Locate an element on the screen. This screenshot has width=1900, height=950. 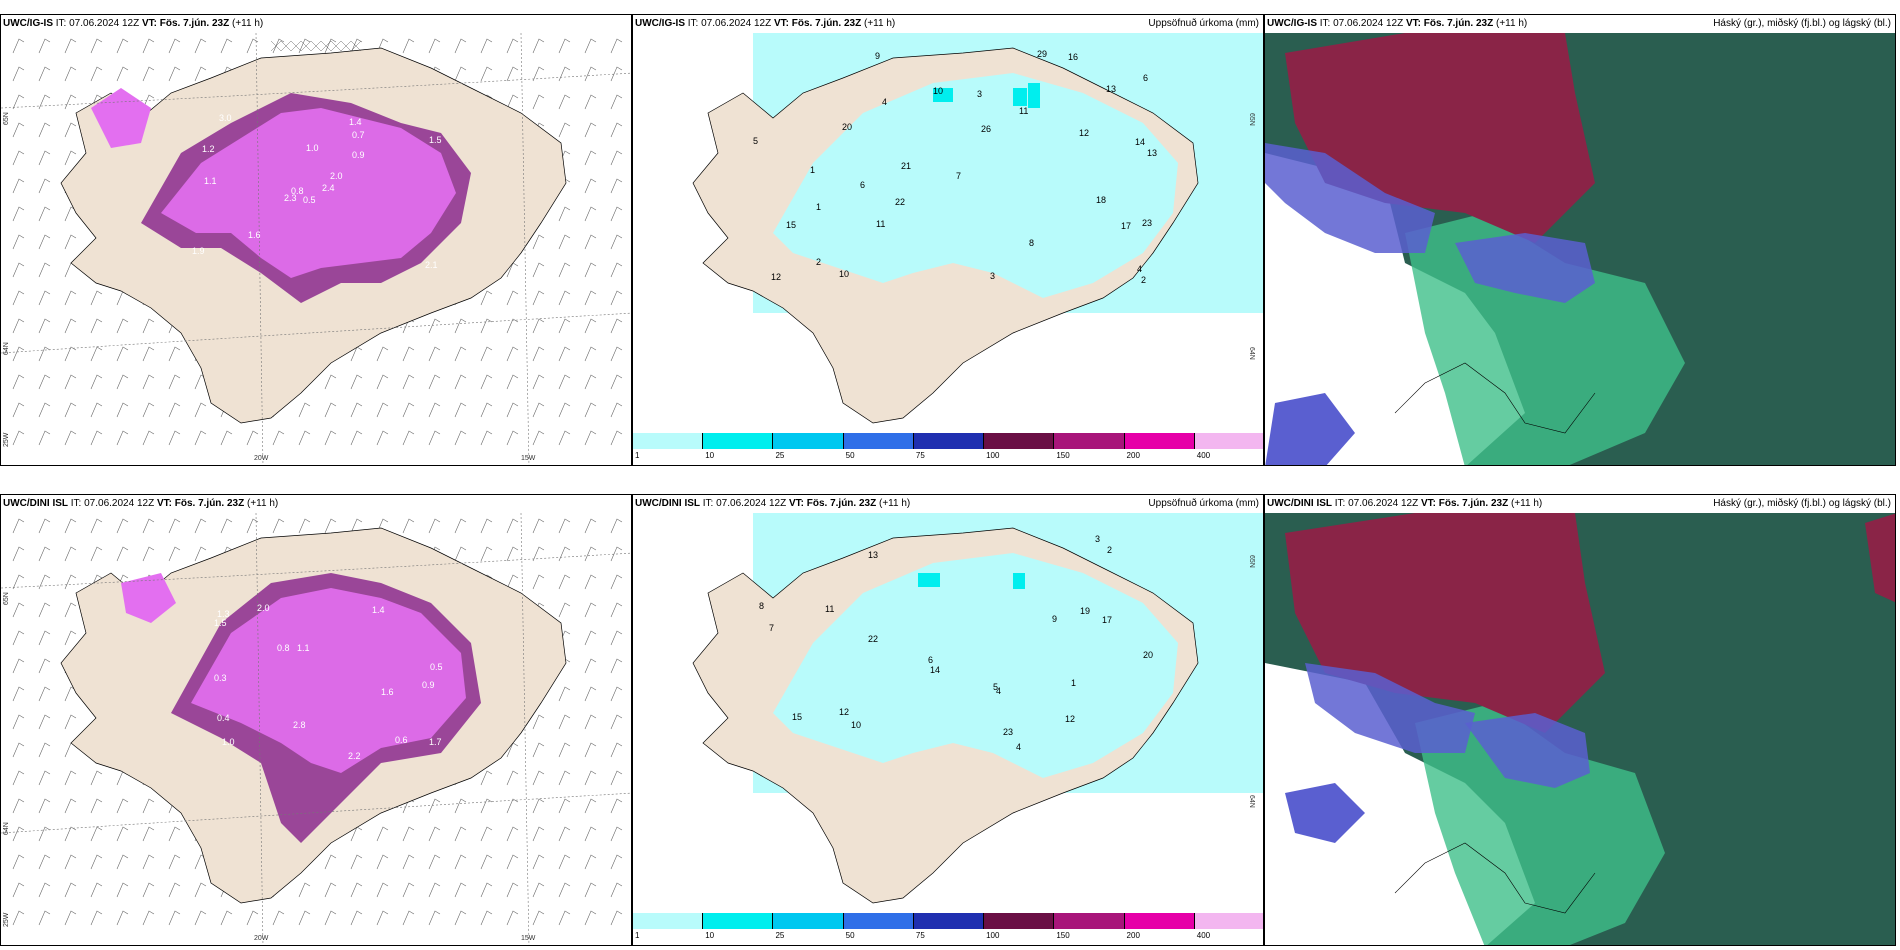
model-name: UWC/DINI ISL is located at coordinates (1299, 503).